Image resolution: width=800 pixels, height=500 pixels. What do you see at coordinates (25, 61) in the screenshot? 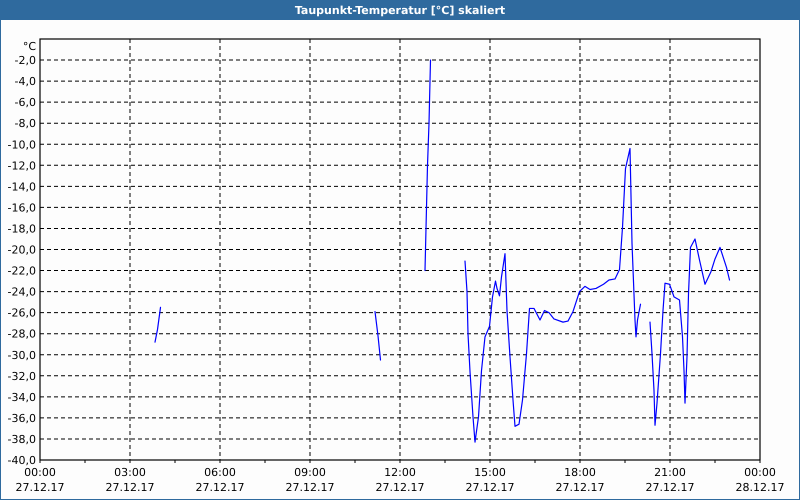
I see `y-tick-label: -2,0` at bounding box center [25, 61].